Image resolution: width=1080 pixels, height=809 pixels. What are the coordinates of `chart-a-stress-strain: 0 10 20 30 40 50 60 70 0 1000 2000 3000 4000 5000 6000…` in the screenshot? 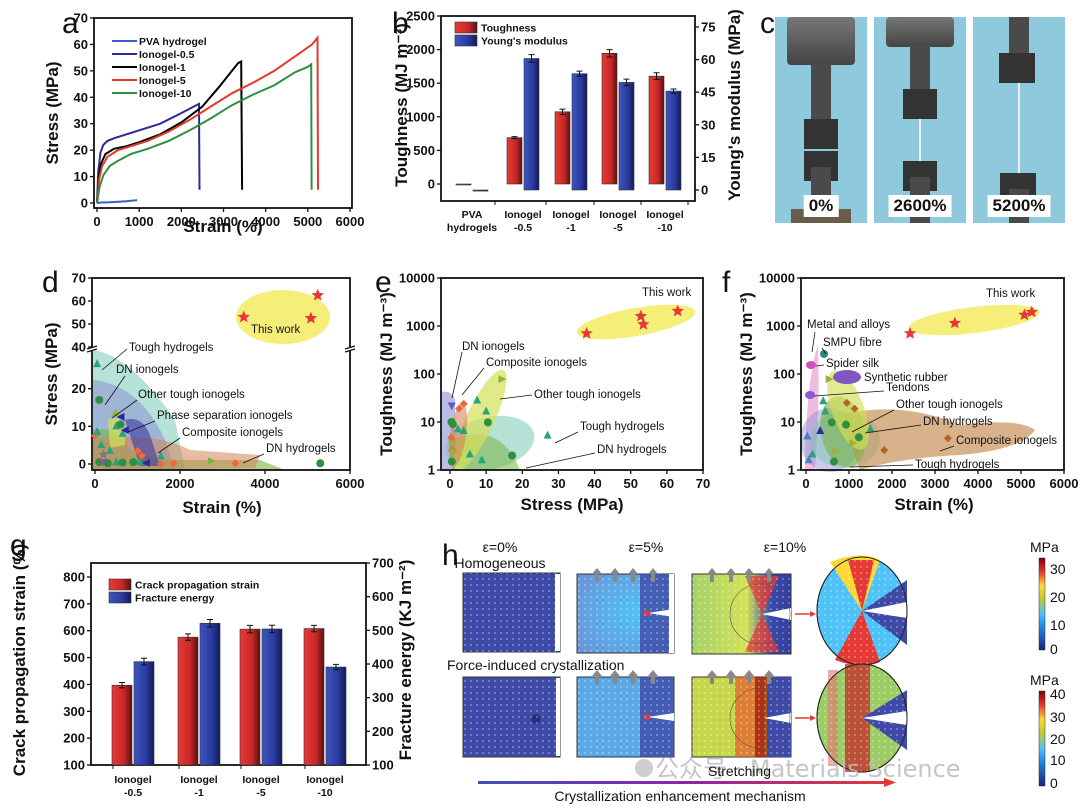 It's located at (203, 124).